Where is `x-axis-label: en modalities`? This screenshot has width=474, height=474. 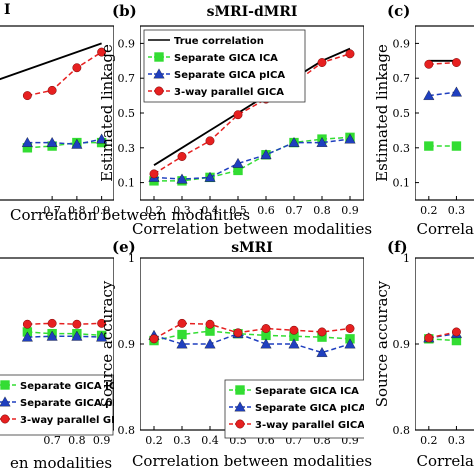
x-axis-label: en modalities is located at coordinates (61, 463).